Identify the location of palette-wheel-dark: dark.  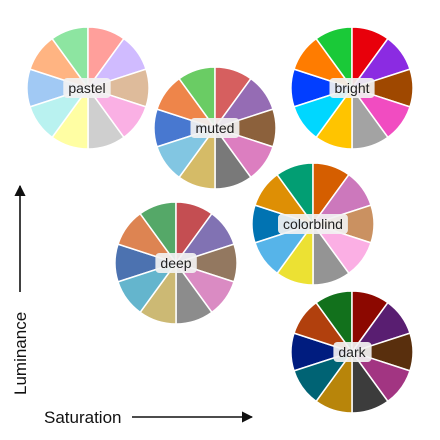
(352, 352).